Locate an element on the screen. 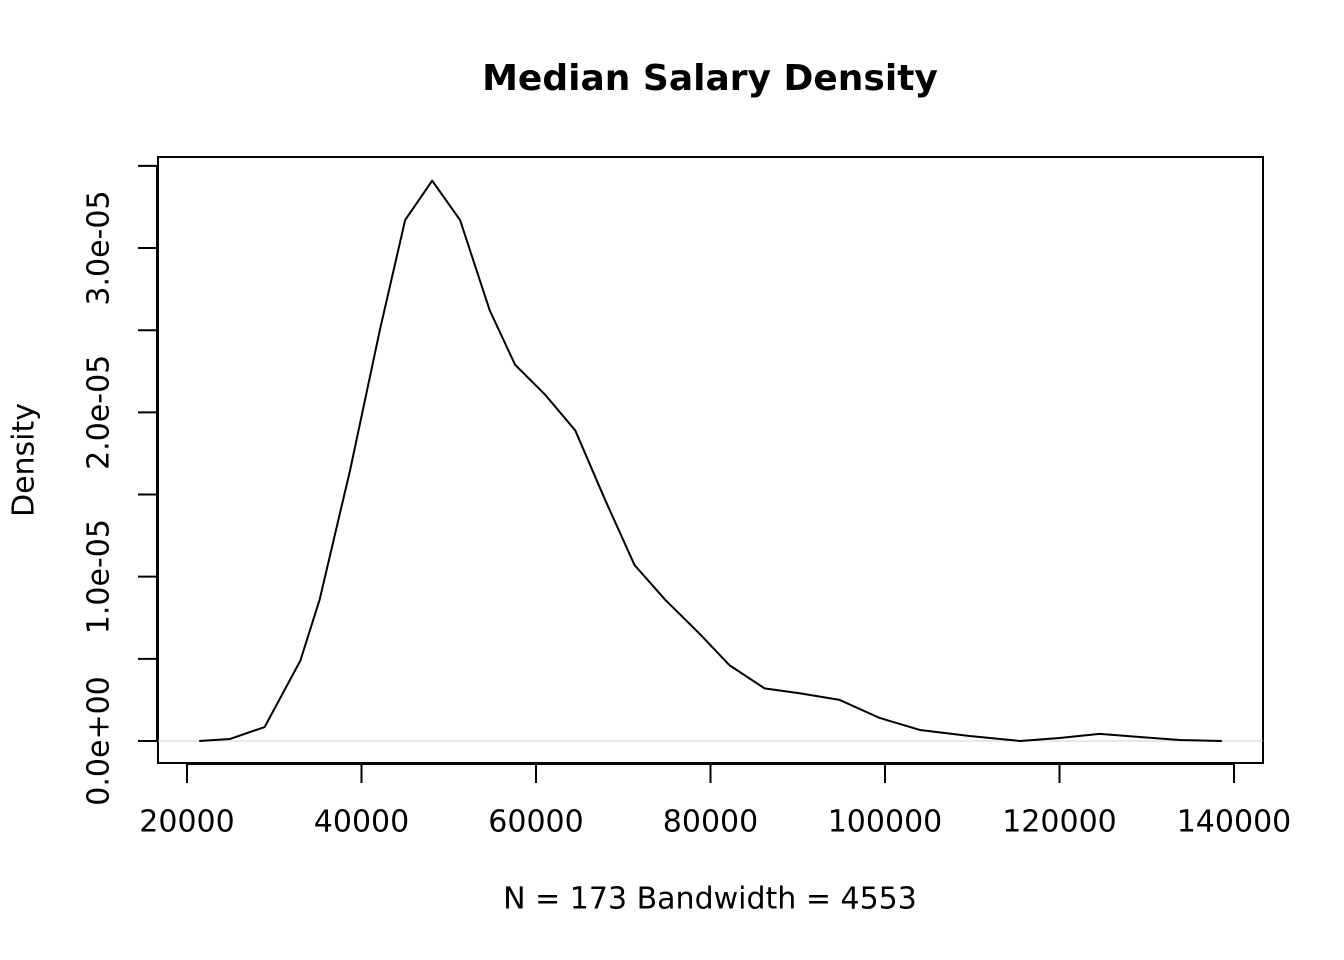  y-tick-label: 0.0e+00 is located at coordinates (99, 740).